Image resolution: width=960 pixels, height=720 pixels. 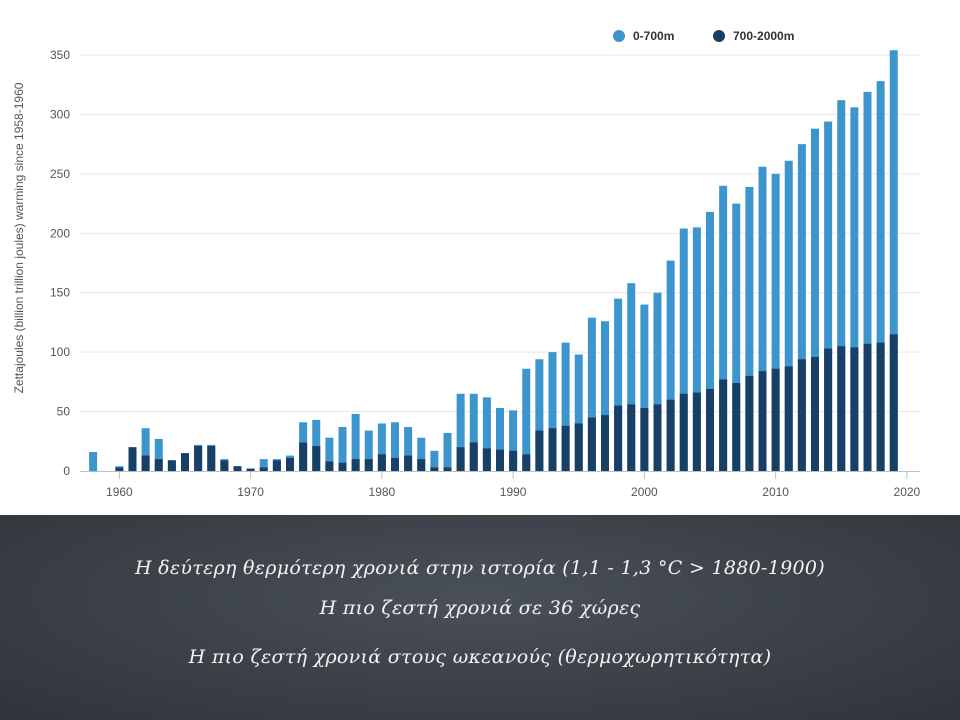 I want to click on y-tick-label: 150, so click(x=60, y=293).